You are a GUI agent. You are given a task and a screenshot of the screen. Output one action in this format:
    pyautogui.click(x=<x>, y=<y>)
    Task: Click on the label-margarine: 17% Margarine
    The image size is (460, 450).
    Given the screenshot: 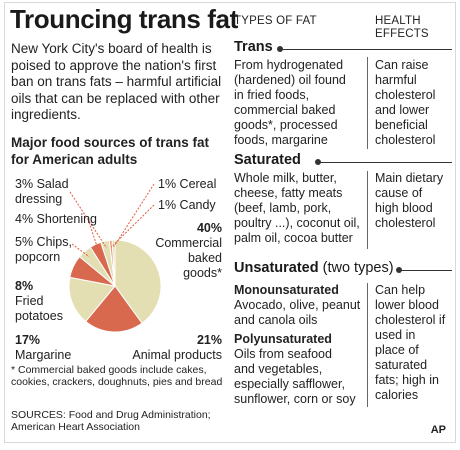 What is the action you would take?
    pyautogui.click(x=43, y=348)
    